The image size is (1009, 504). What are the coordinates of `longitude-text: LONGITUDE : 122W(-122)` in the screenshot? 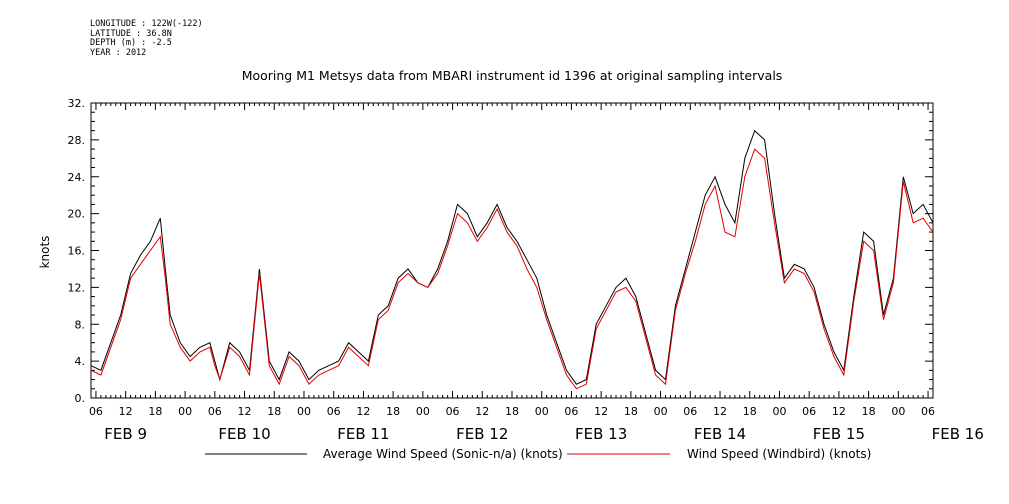 It's located at (146, 24).